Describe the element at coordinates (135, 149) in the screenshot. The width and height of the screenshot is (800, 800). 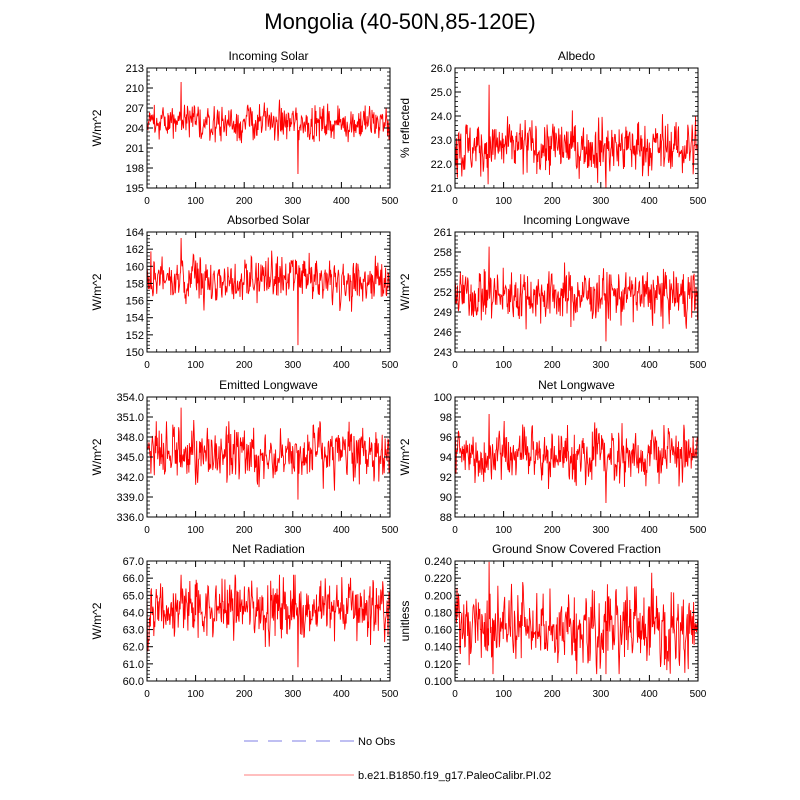
I see `panel-incoming-solar-ytick-label: 201` at that location.